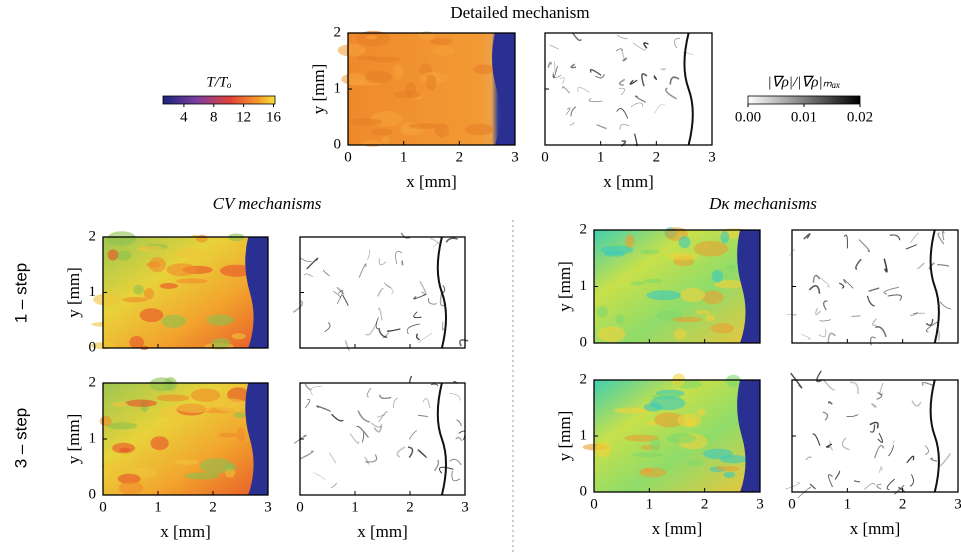 Image resolution: width=961 pixels, height=554 pixels. What do you see at coordinates (93, 236) in the screenshot?
I see `y-tick-label: 2` at bounding box center [93, 236].